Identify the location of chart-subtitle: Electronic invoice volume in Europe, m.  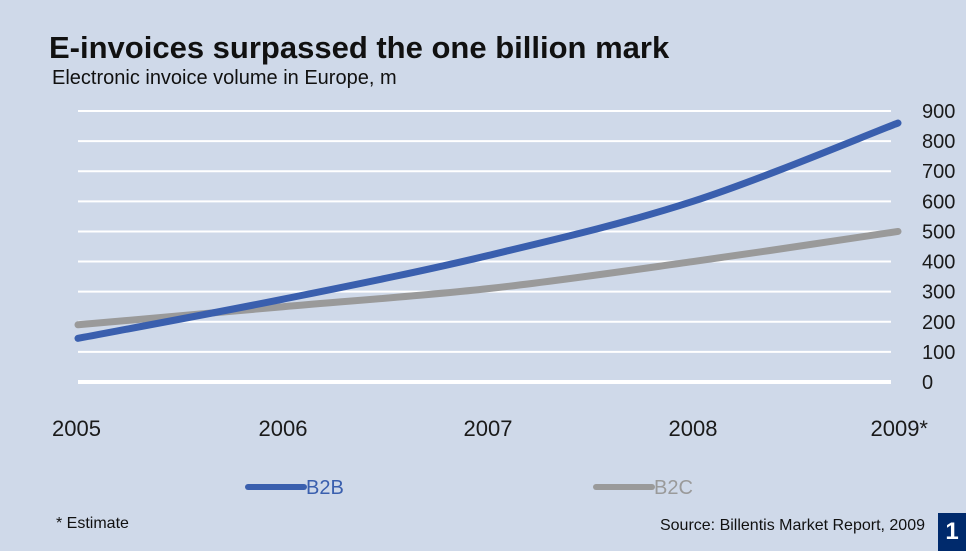
(224, 78).